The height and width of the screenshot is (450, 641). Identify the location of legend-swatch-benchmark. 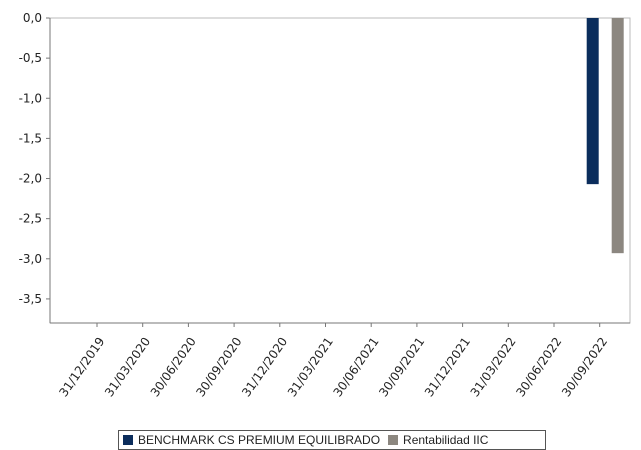
(128, 440).